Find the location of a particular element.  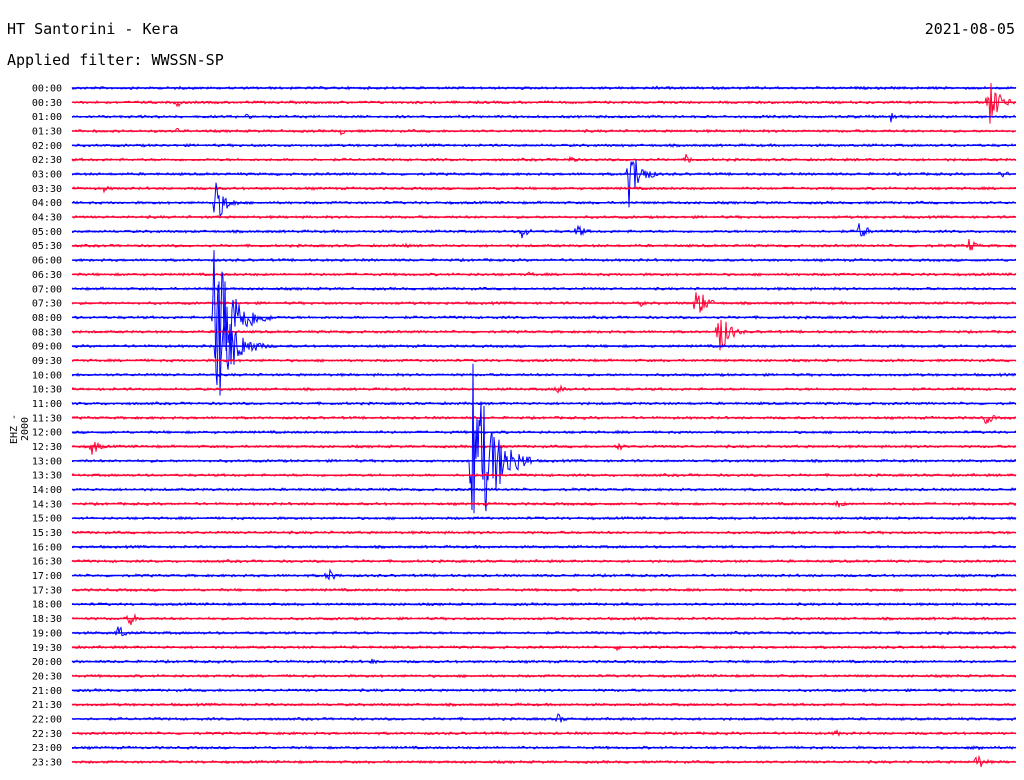

row-time-label: 02:00 is located at coordinates (47, 146).